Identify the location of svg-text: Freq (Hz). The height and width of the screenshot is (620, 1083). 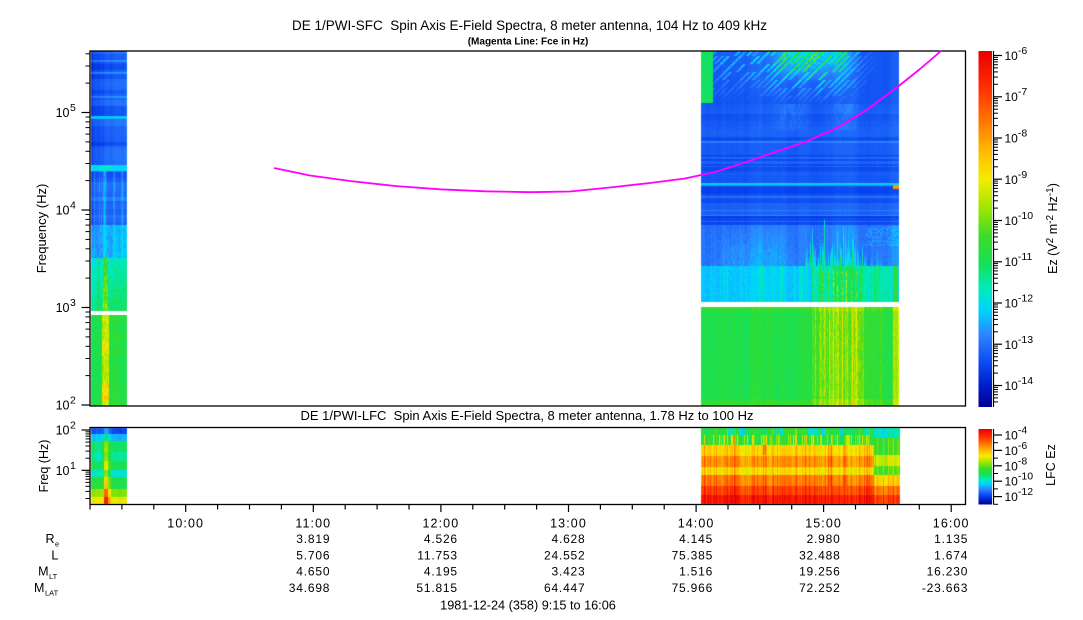
(44, 466).